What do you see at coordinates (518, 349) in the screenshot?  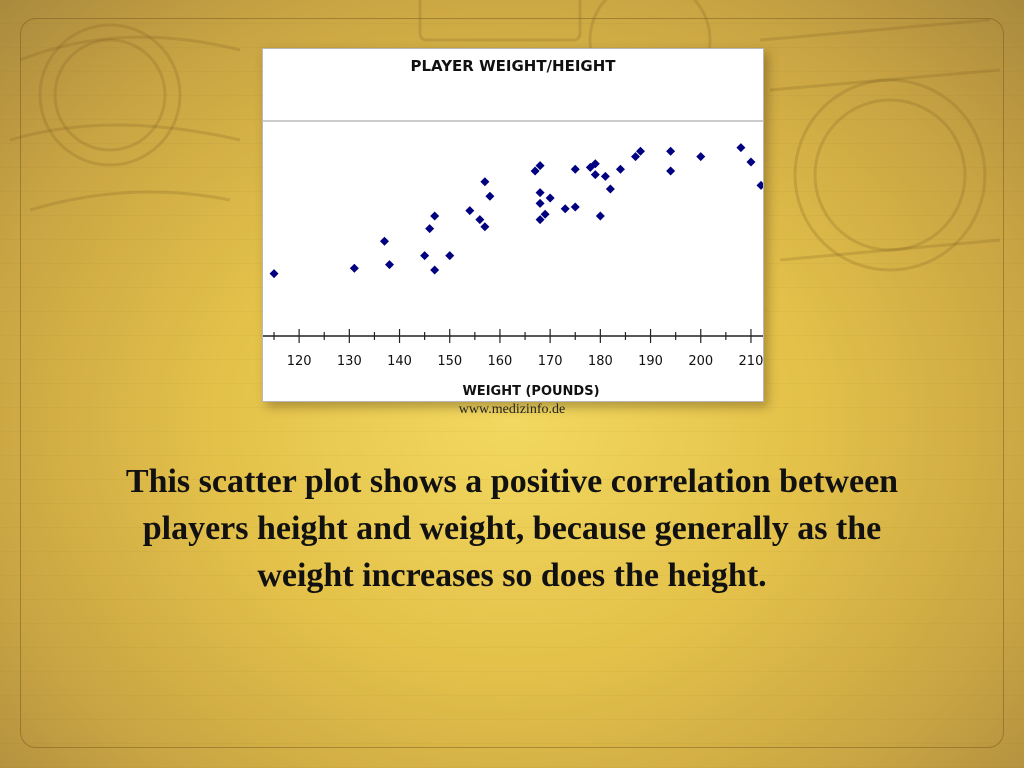 I see `x-ticks-layer: 120 130 140 150 160 170 180 190 200 210` at bounding box center [518, 349].